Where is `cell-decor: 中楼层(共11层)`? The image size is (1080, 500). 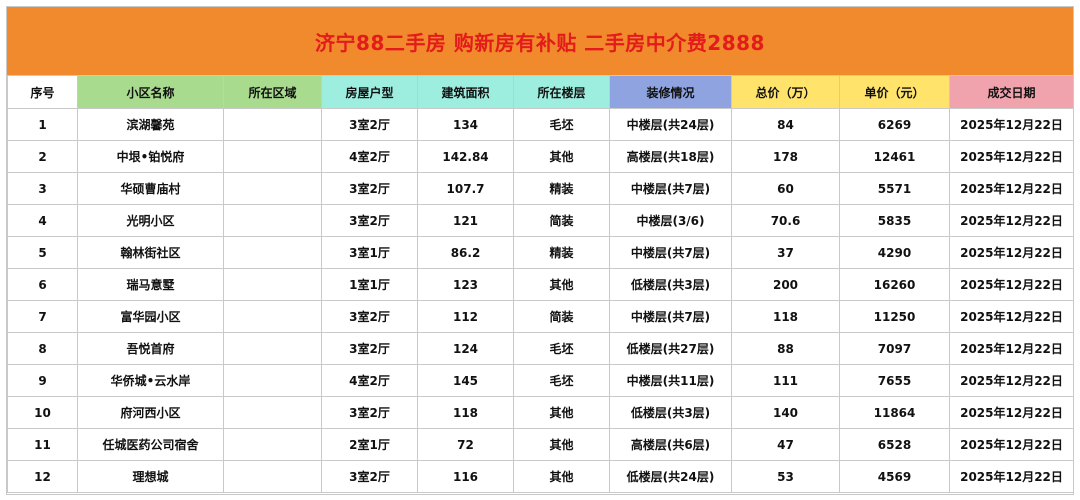 cell-decor: 中楼层(共11层) is located at coordinates (670, 380).